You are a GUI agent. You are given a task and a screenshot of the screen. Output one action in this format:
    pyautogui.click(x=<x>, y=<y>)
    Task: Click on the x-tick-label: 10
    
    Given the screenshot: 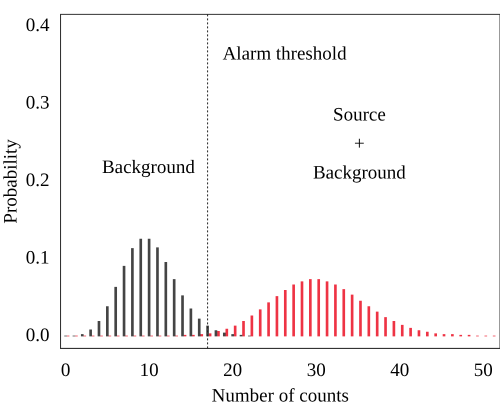 What is the action you would take?
    pyautogui.click(x=149, y=370)
    